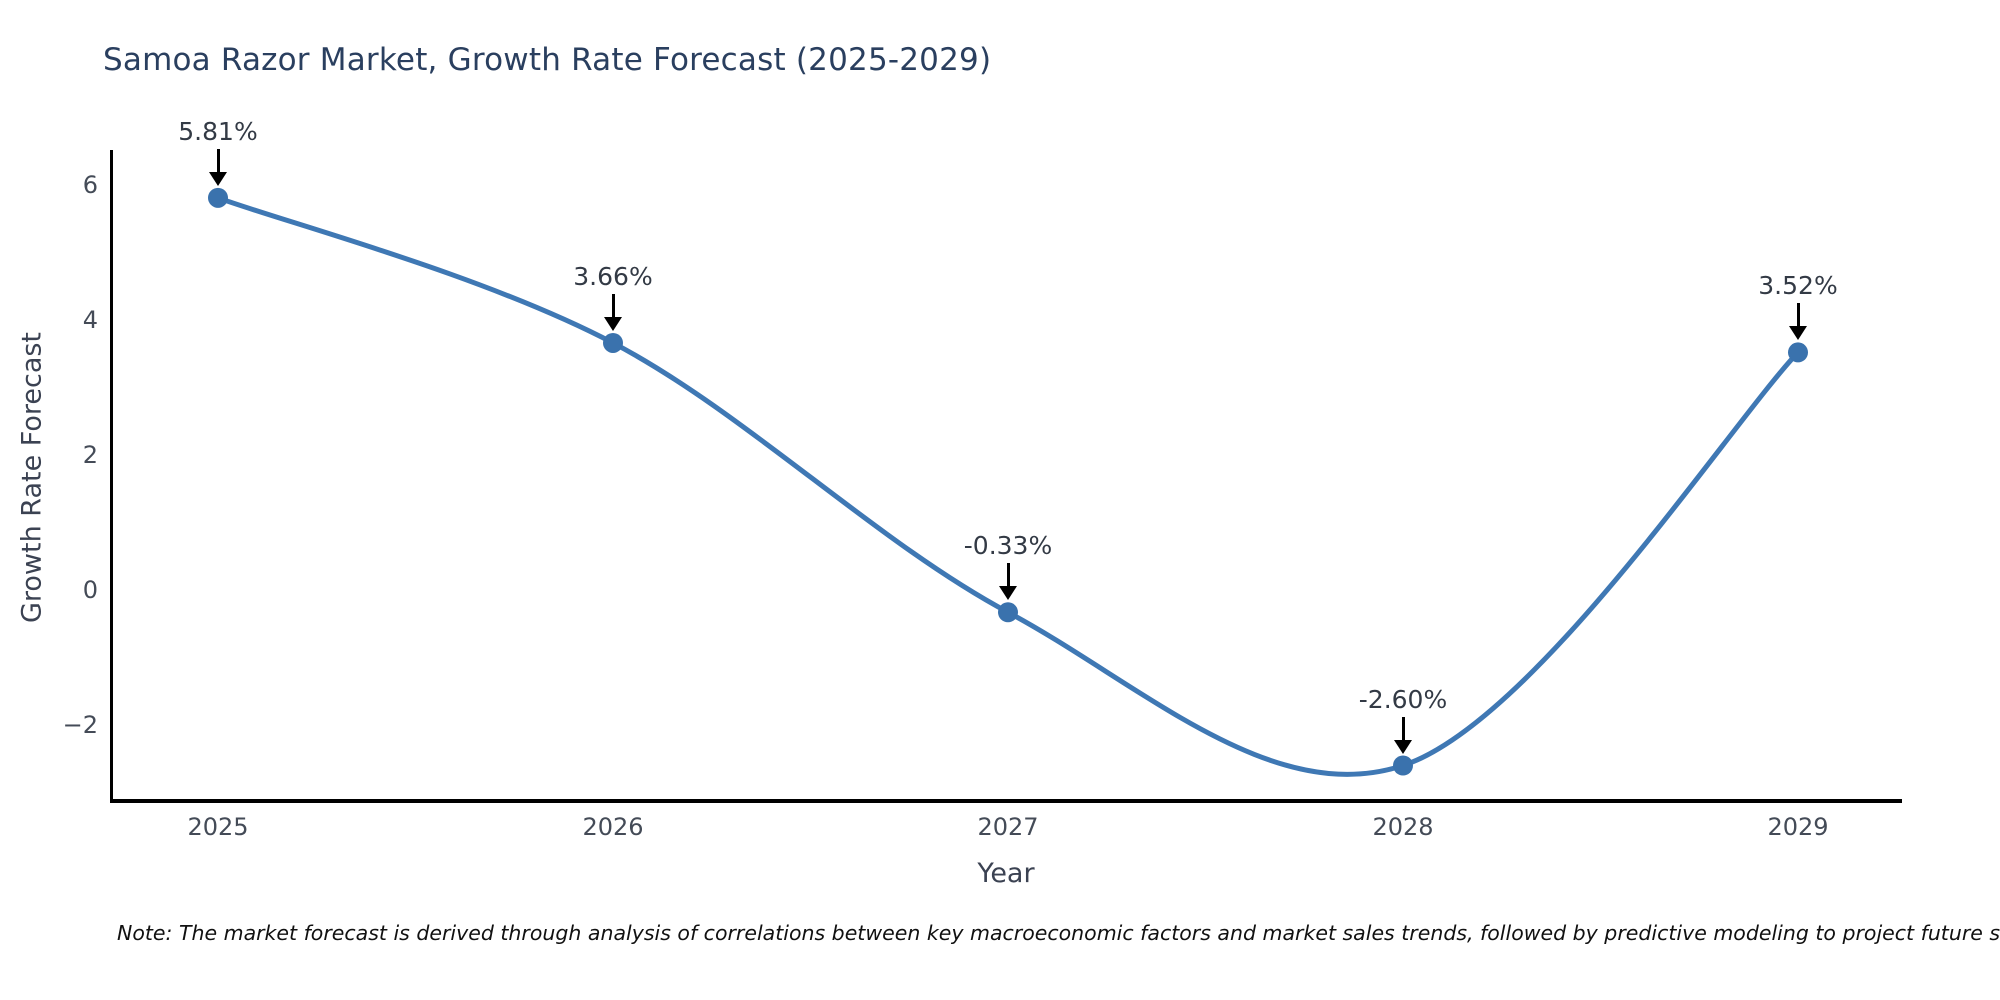 The image size is (2000, 1000). Describe the element at coordinates (613, 827) in the screenshot. I see `x-tick-label: 2026` at that location.